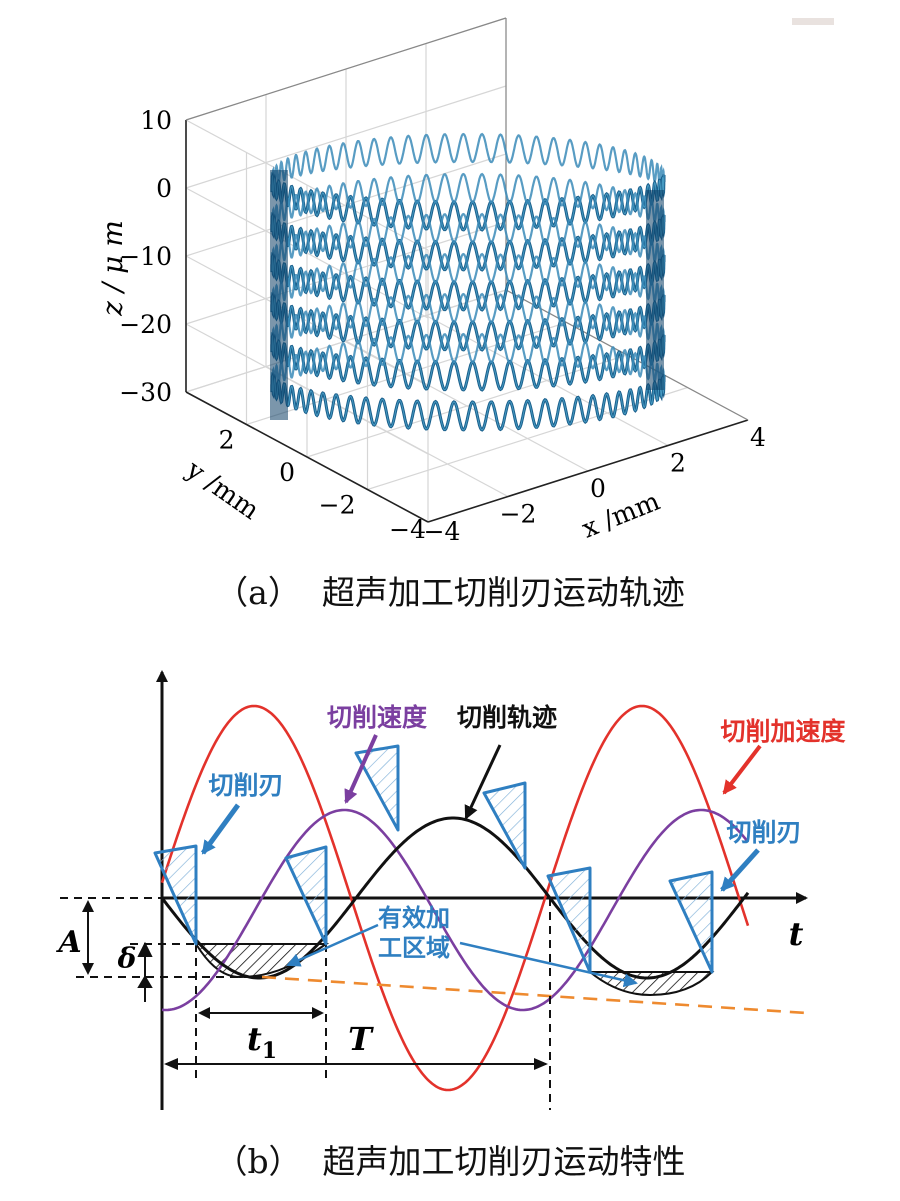 This screenshot has width=900, height=1201. I want to click on label-cutting-trajectory: 切削轨迹, so click(507, 717).